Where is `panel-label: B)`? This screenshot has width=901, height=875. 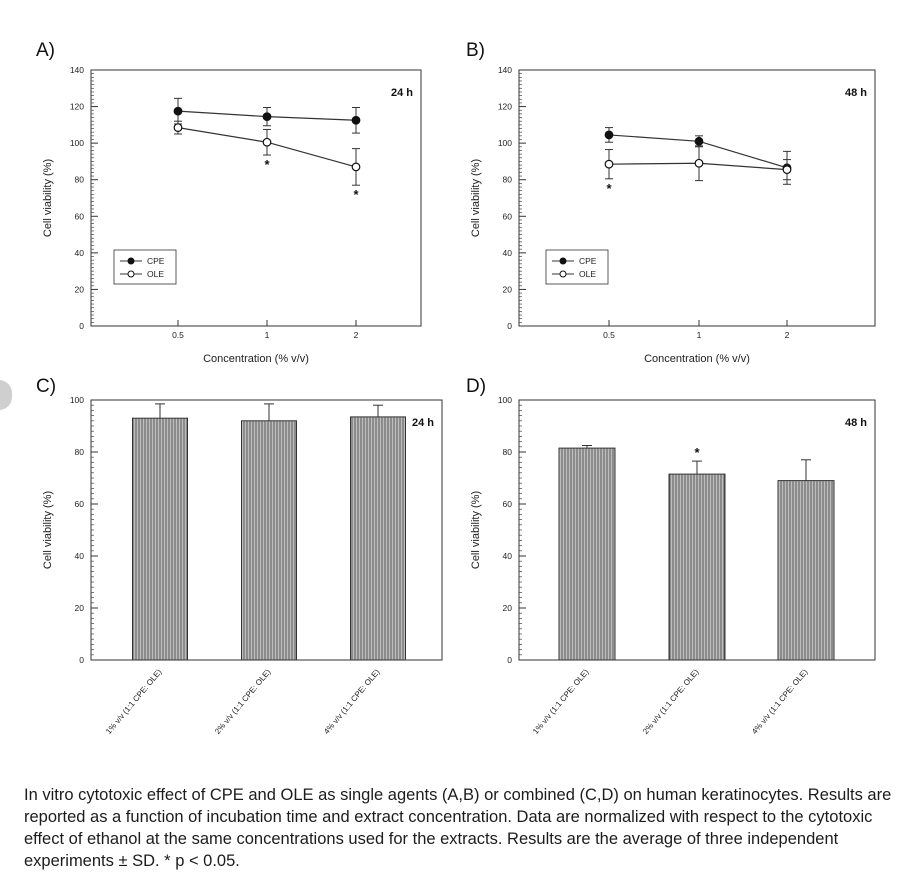 panel-label: B) is located at coordinates (475, 50).